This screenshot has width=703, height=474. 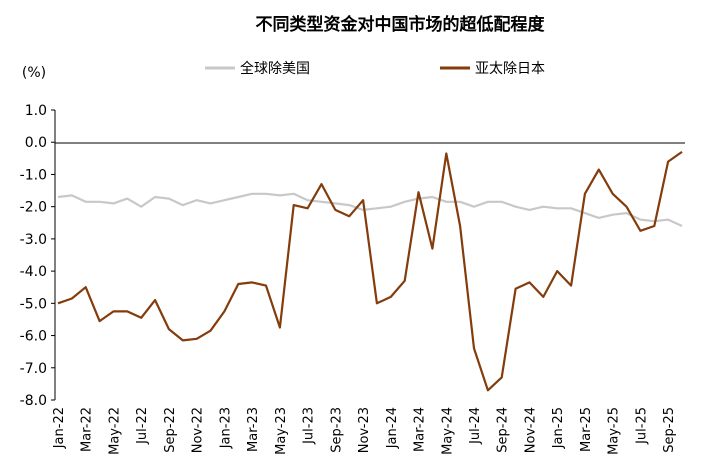 What do you see at coordinates (33, 369) in the screenshot?
I see `y-tick-label: -7.0` at bounding box center [33, 369].